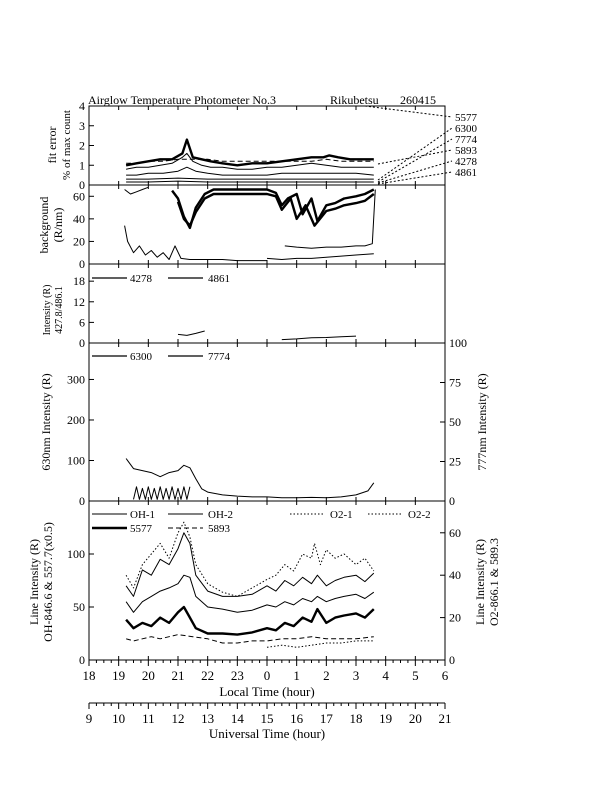 The height and width of the screenshot is (792, 612). Describe the element at coordinates (79, 219) in the screenshot. I see `background-ytick-label: 40` at that location.